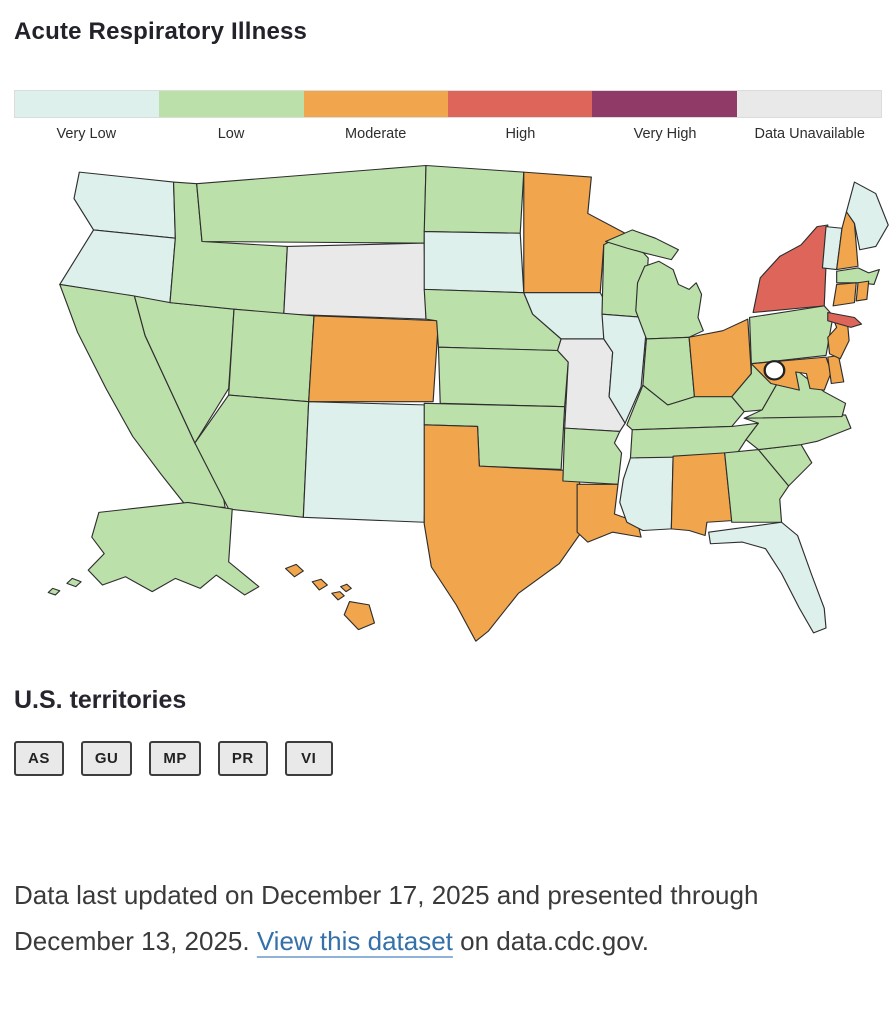 This screenshot has height=1016, width=896. I want to click on legend-color-bar, so click(448, 104).